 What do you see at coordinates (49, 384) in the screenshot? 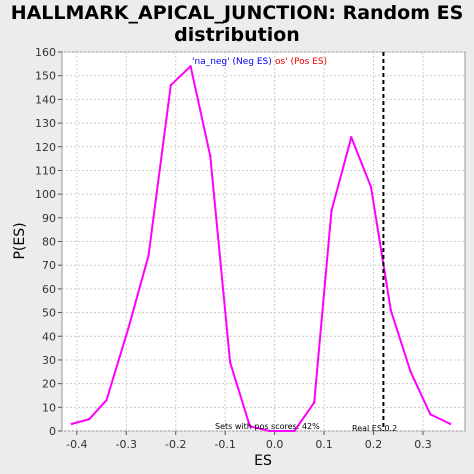
I see `y-tick-label: 20` at bounding box center [49, 384].